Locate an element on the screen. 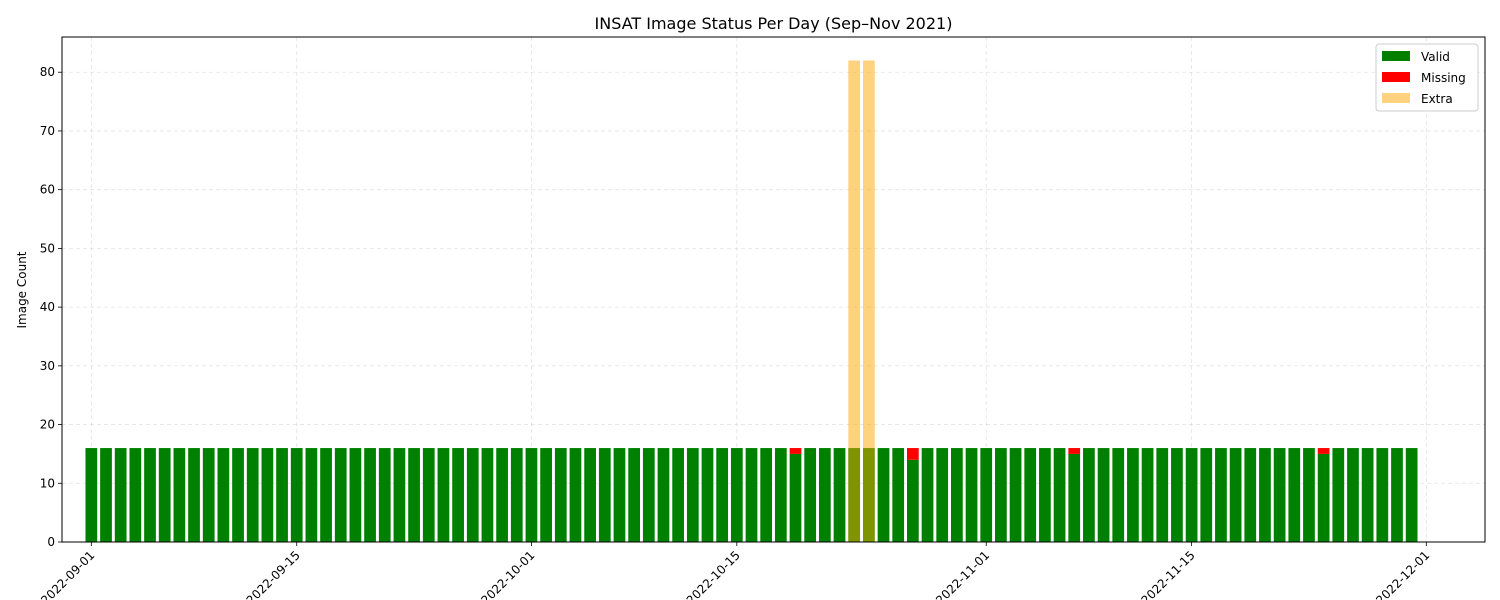  y-tick-label: 70 is located at coordinates (47, 131).